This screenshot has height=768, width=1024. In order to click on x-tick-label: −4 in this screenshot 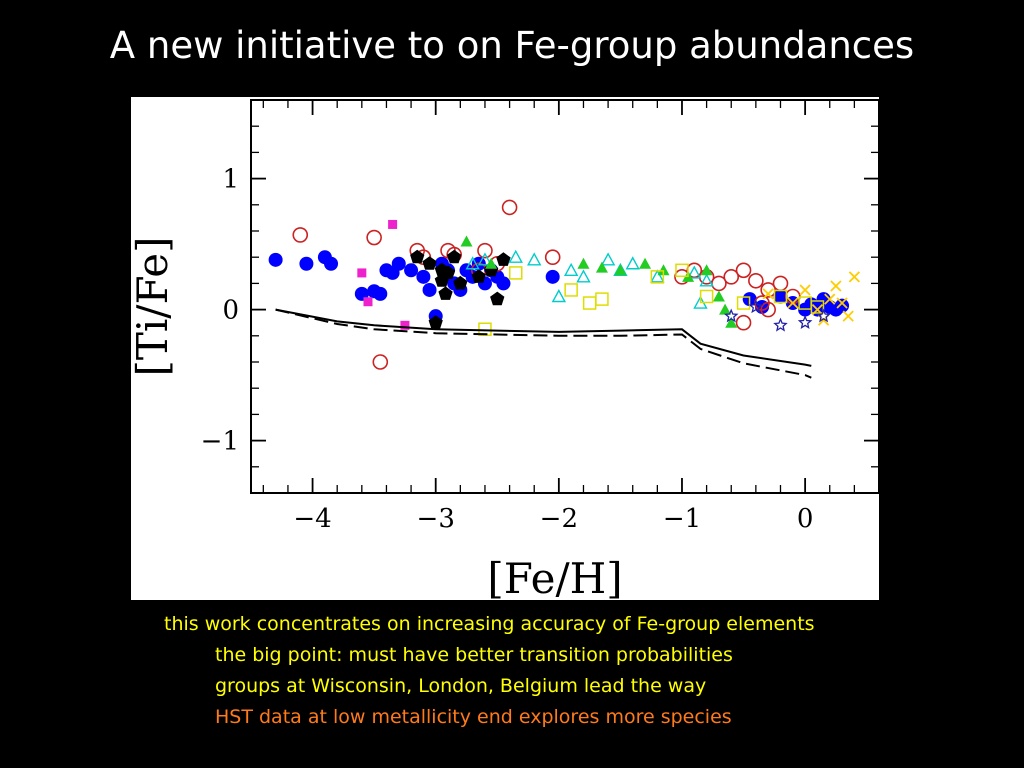, I will do `click(312, 519)`.